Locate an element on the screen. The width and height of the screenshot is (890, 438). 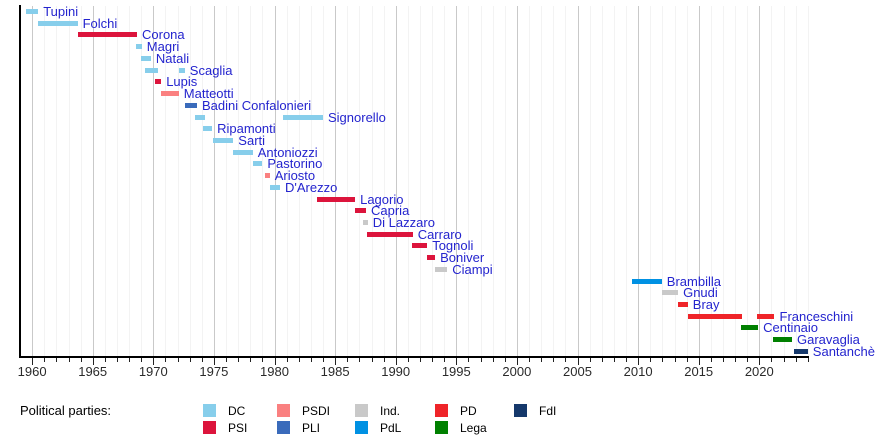
gridline-year-1987 is located at coordinates (360, 181).